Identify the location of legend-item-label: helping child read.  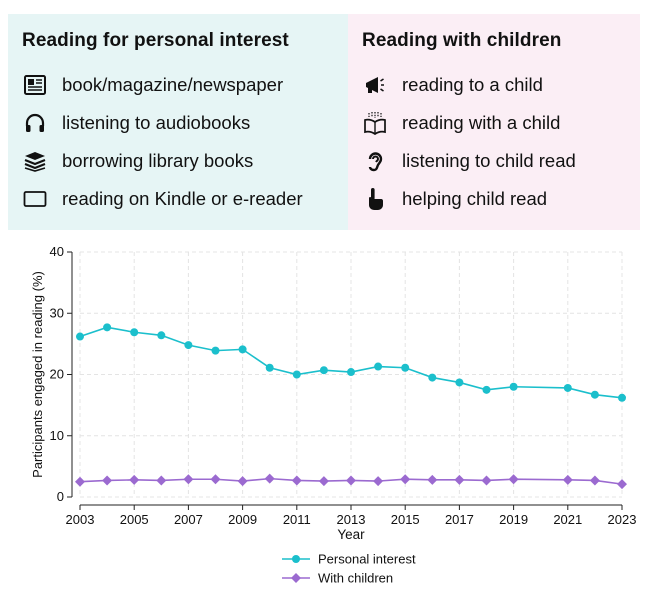
(475, 198).